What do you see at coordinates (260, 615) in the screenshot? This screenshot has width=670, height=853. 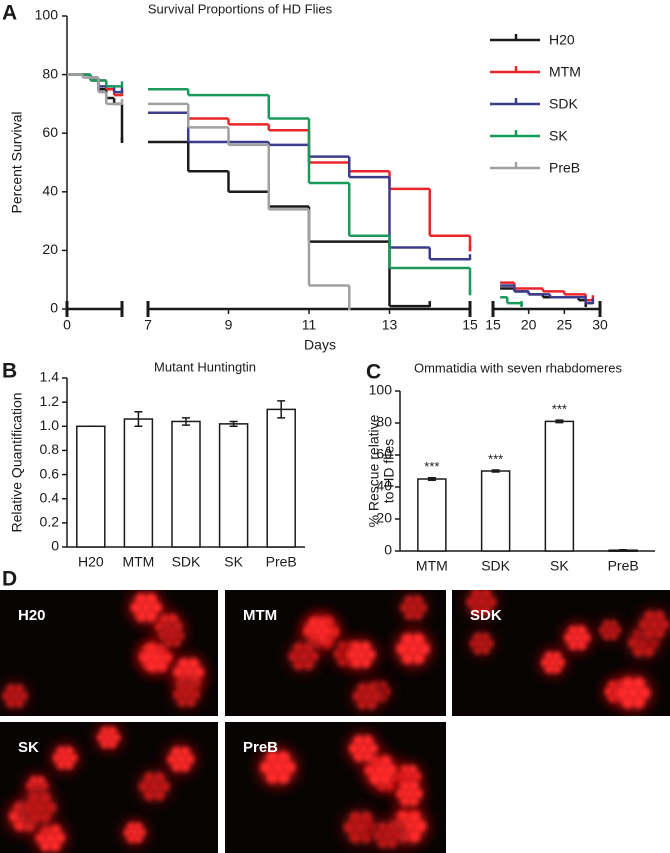 I see `image-label: MTM` at bounding box center [260, 615].